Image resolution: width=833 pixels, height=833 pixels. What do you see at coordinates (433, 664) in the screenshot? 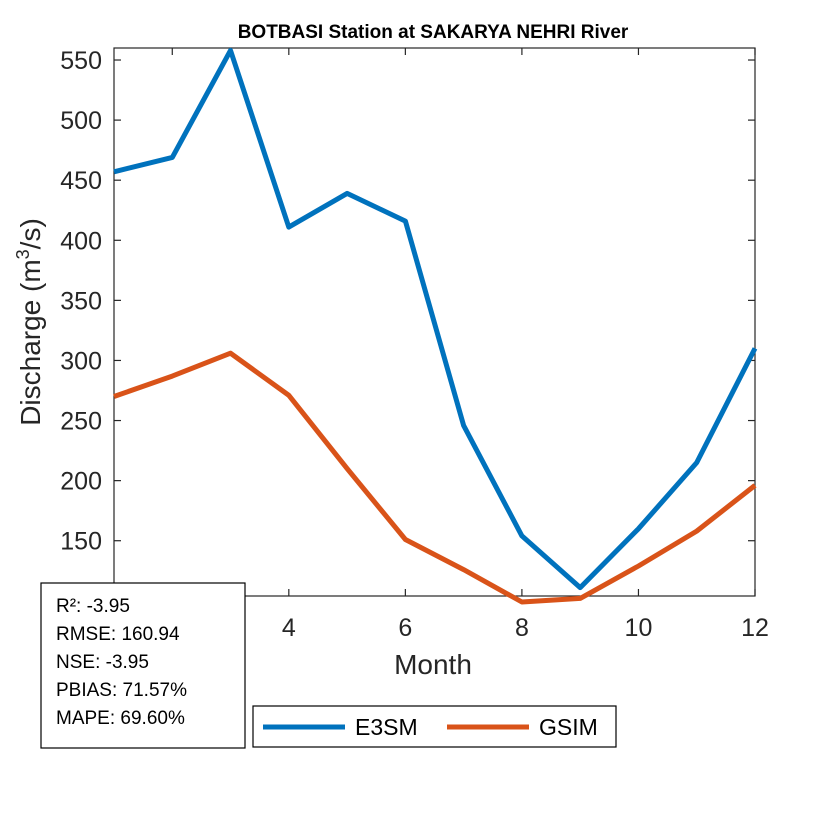
I see `x-axis-label: Month` at bounding box center [433, 664].